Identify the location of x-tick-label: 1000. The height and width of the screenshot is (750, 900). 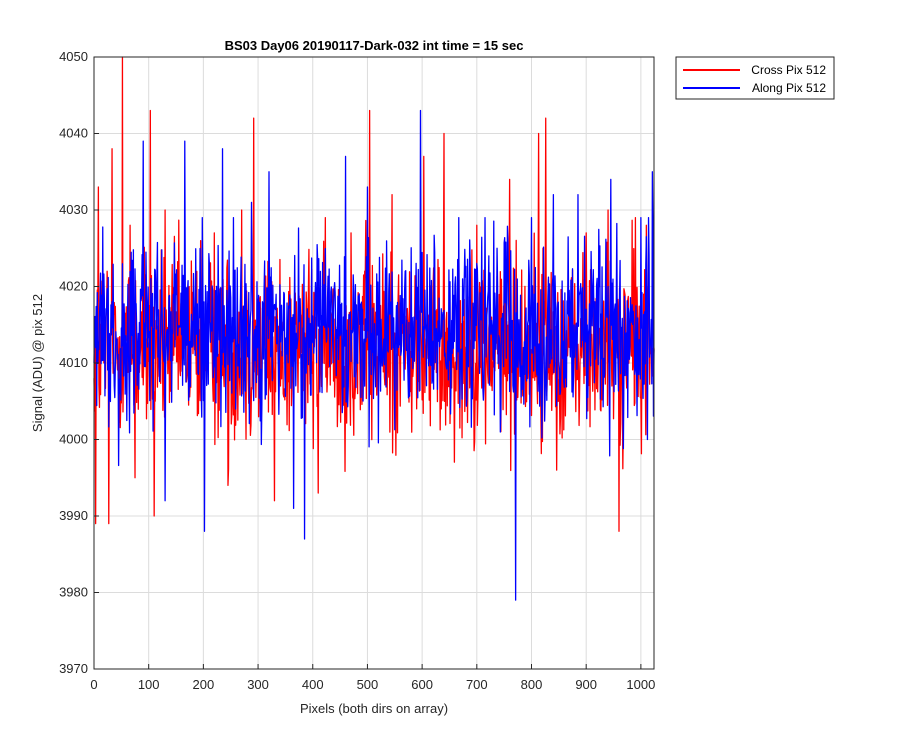
(640, 684).